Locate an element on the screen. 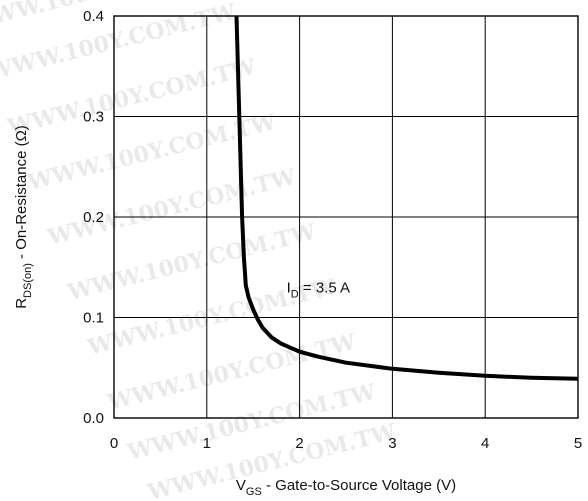  y-tick-label: 0.2 is located at coordinates (93, 217).